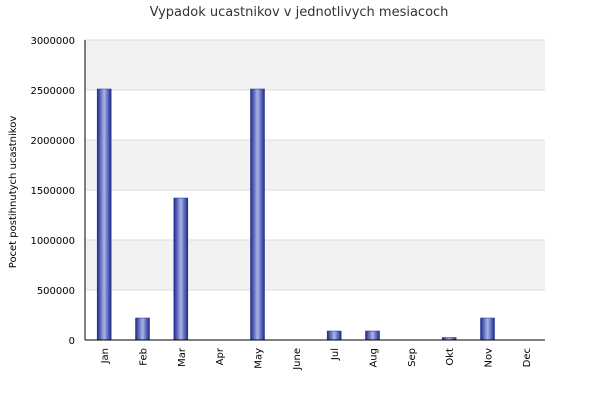 This screenshot has width=600, height=400. Describe the element at coordinates (489, 358) in the screenshot. I see `x-tick-label: Nov` at that location.